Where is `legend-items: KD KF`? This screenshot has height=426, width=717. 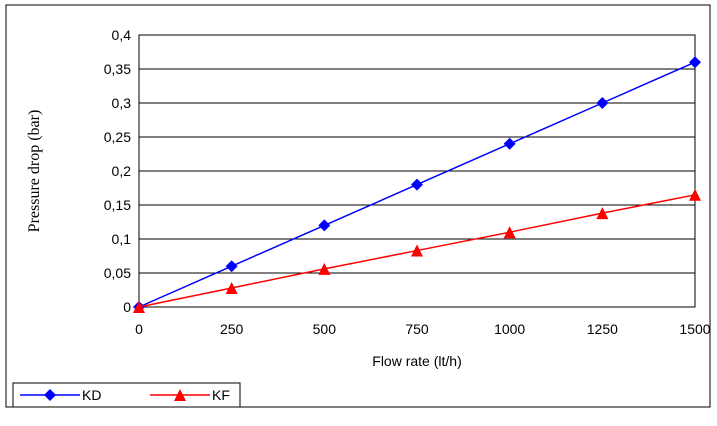
legend-items: KD KF is located at coordinates (125, 395).